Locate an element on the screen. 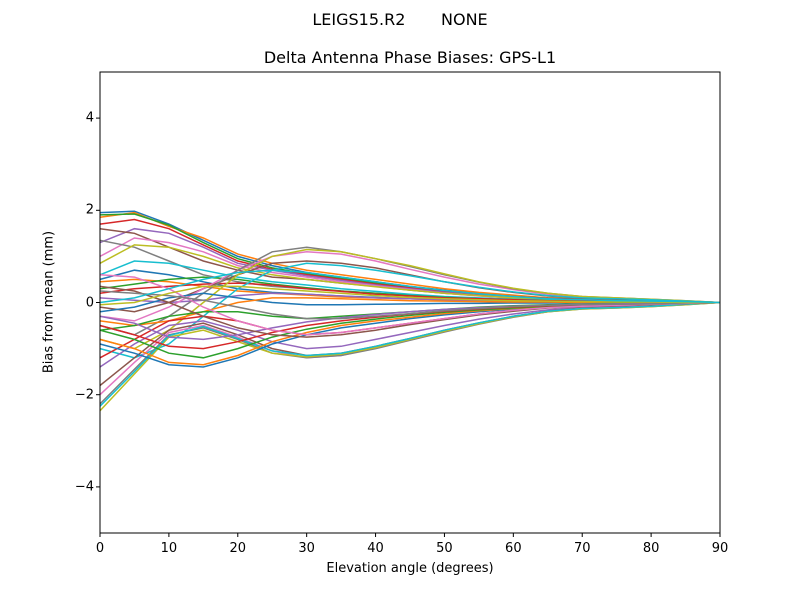 This screenshot has height=600, width=800. y-tick-label: 4 is located at coordinates (89, 118).